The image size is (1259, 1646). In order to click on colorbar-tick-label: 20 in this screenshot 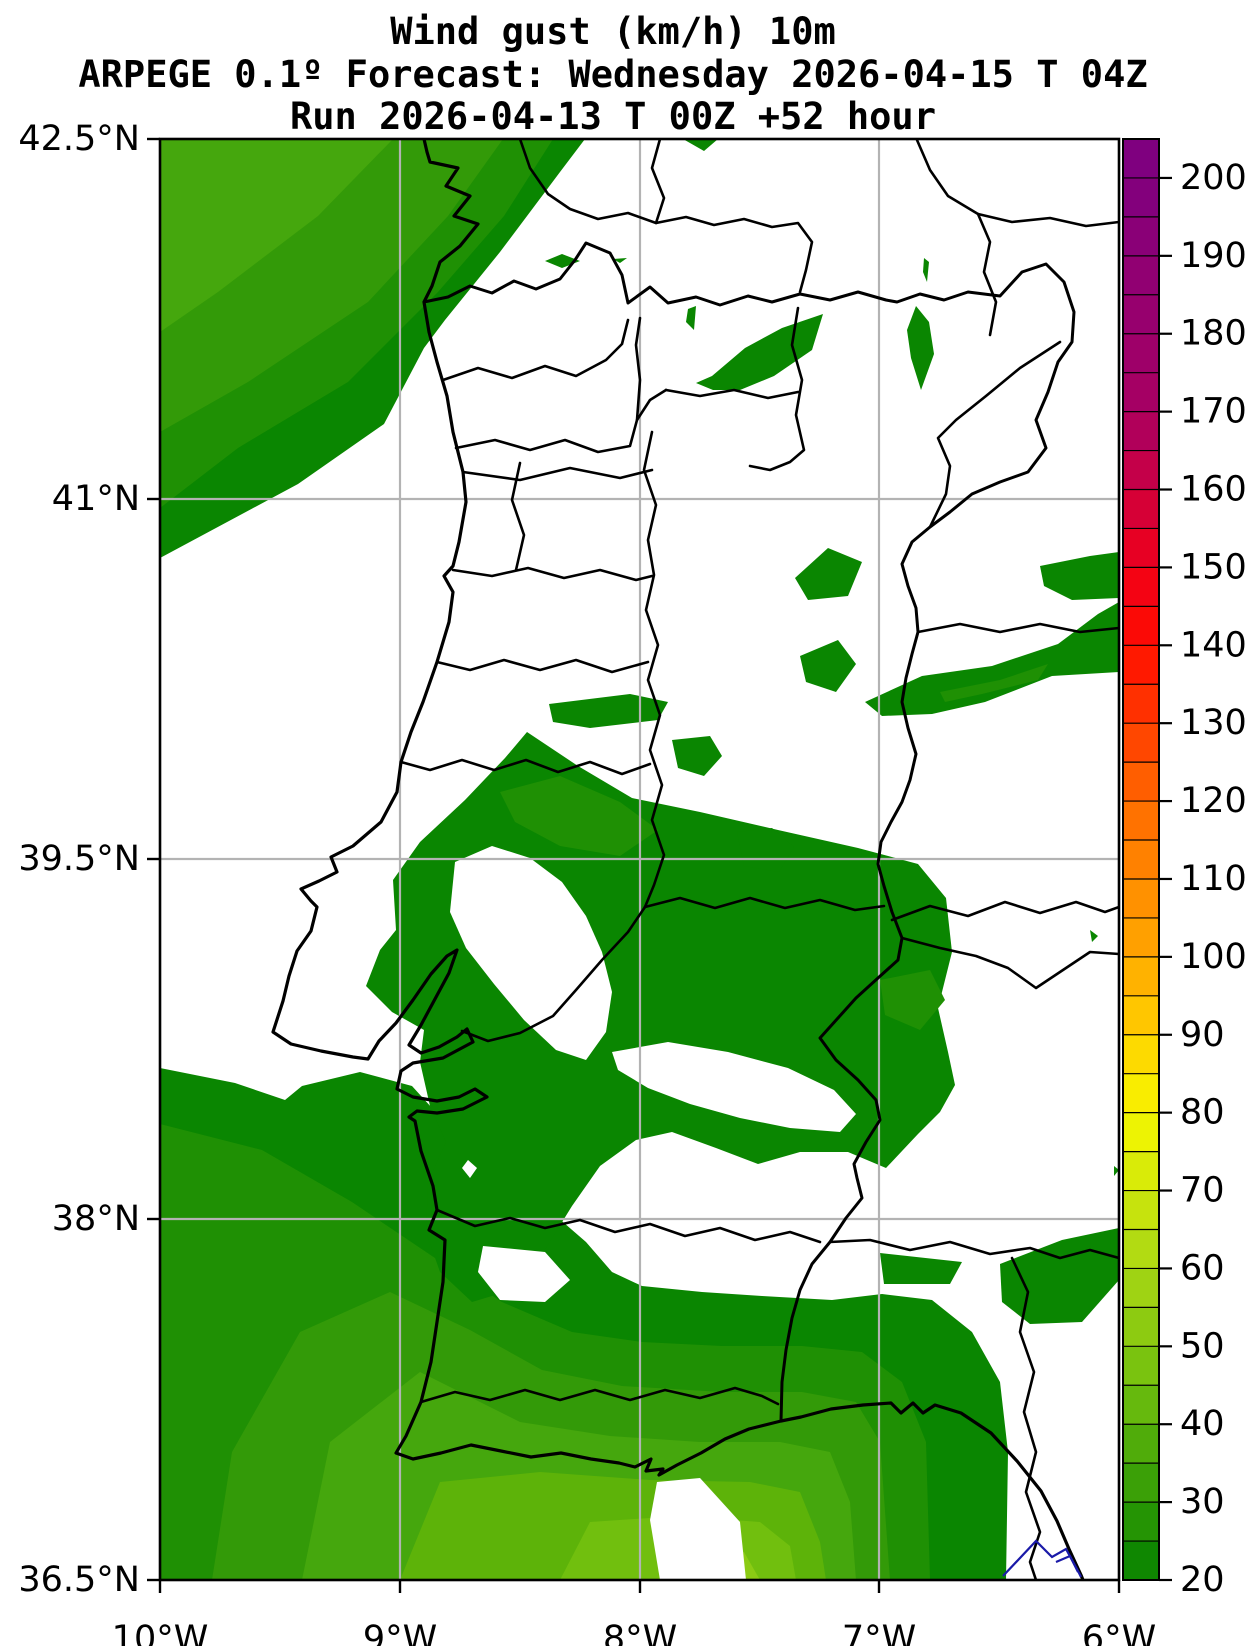, I will do `click(1202, 1580)`.